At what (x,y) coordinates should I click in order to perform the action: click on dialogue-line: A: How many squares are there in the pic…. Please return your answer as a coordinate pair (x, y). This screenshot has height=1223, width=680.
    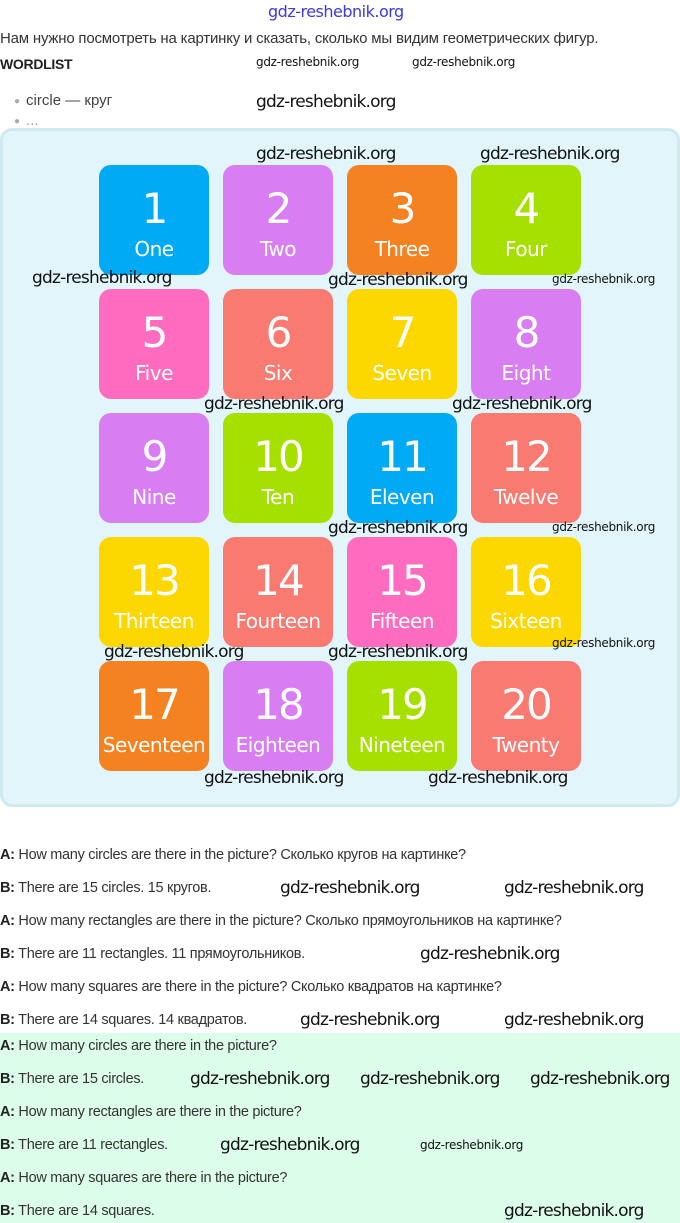
    Looking at the image, I should click on (143, 1178).